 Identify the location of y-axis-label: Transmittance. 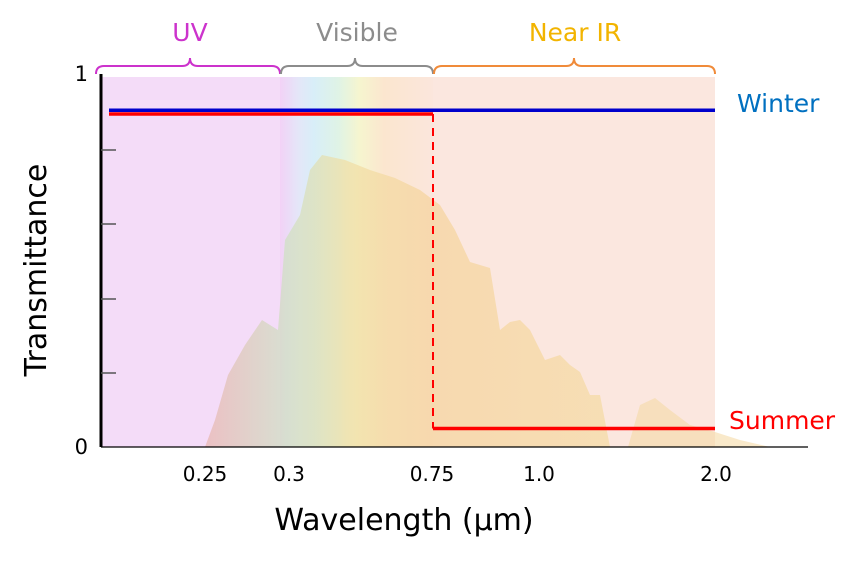
(36, 271).